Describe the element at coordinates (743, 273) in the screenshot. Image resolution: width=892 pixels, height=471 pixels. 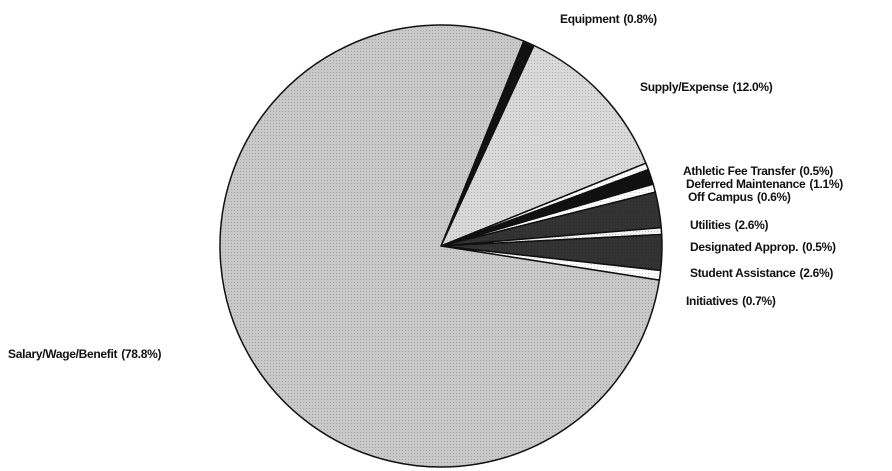
I see `category-name: Student Assistance` at that location.